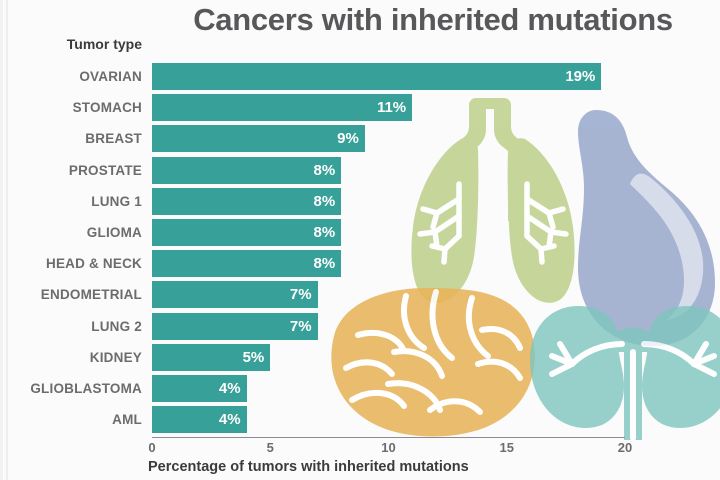  Describe the element at coordinates (6, 240) in the screenshot. I see `left-gutter-rules` at that location.